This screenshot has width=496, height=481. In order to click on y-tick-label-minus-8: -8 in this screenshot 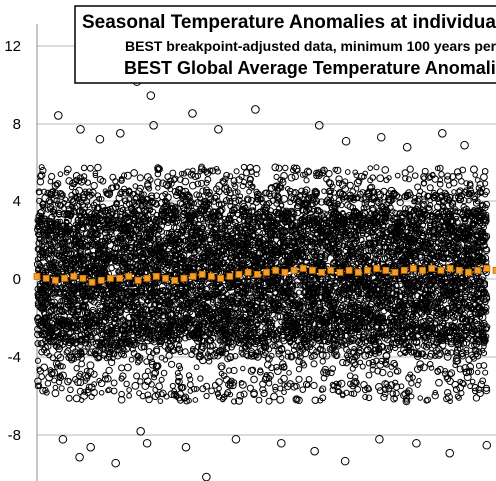, I will do `click(14, 435)`.